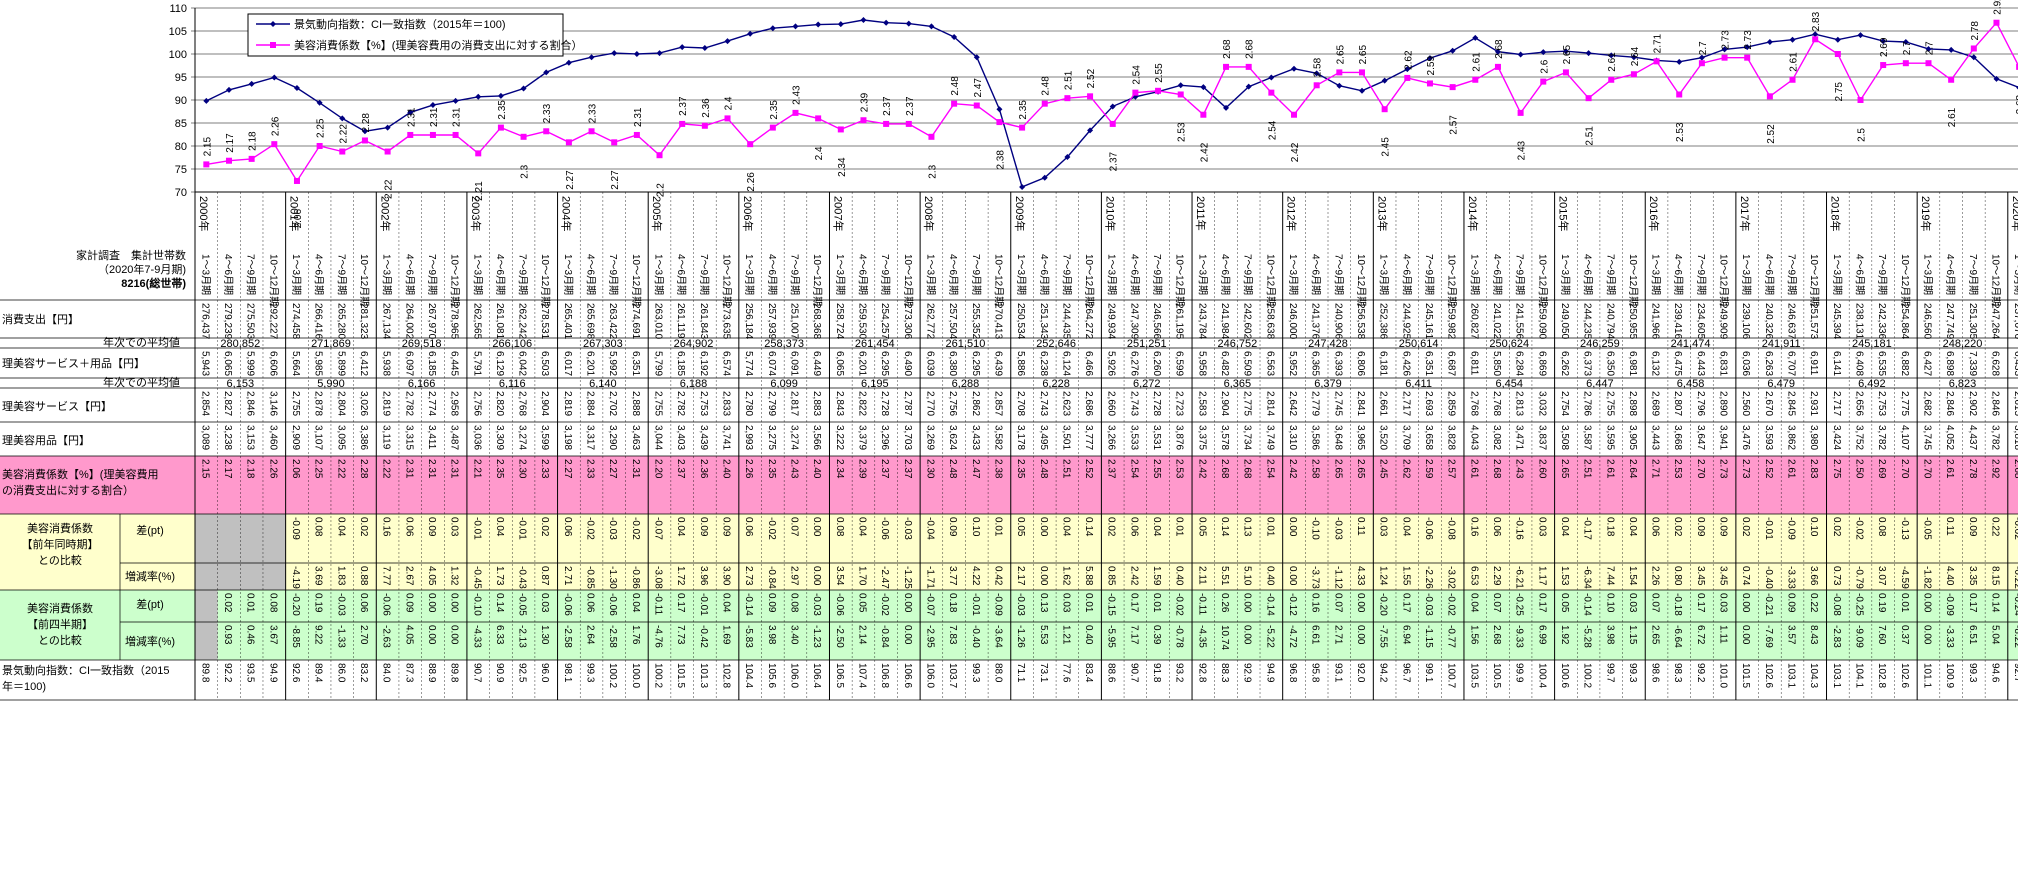 Image resolution: width=2018 pixels, height=870 pixels. What do you see at coordinates (771, 635) in the screenshot?
I see `cell-qoq-rate: 3.98` at bounding box center [771, 635].